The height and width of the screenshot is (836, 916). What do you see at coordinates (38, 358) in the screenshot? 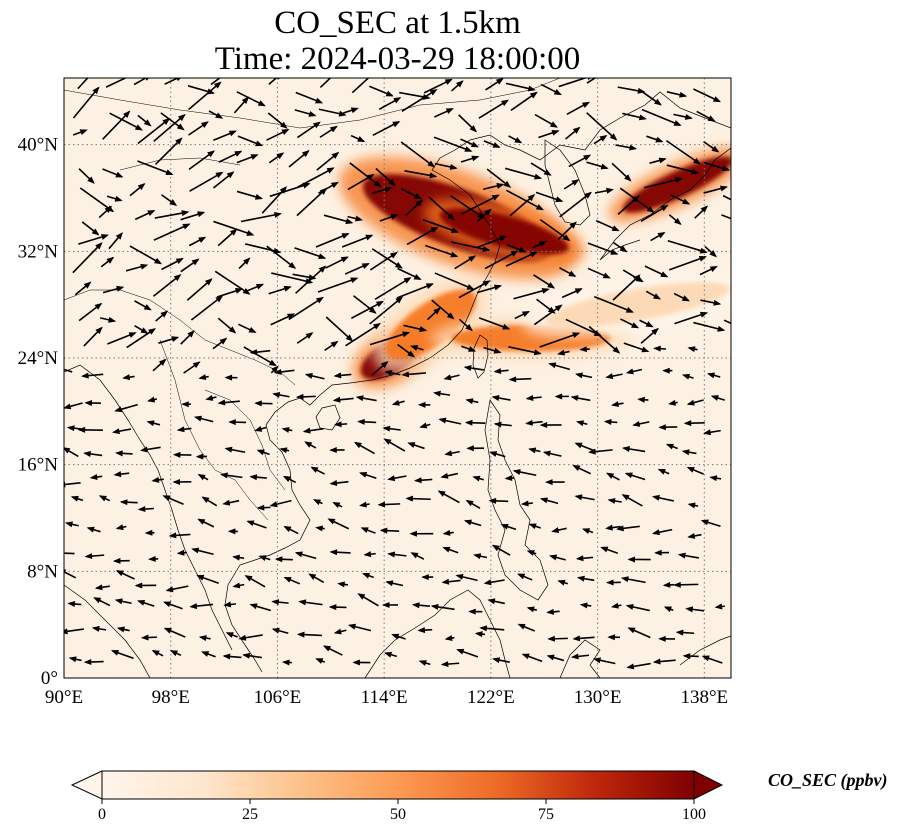
I see `lat-tick-label: 24°N` at bounding box center [38, 358].